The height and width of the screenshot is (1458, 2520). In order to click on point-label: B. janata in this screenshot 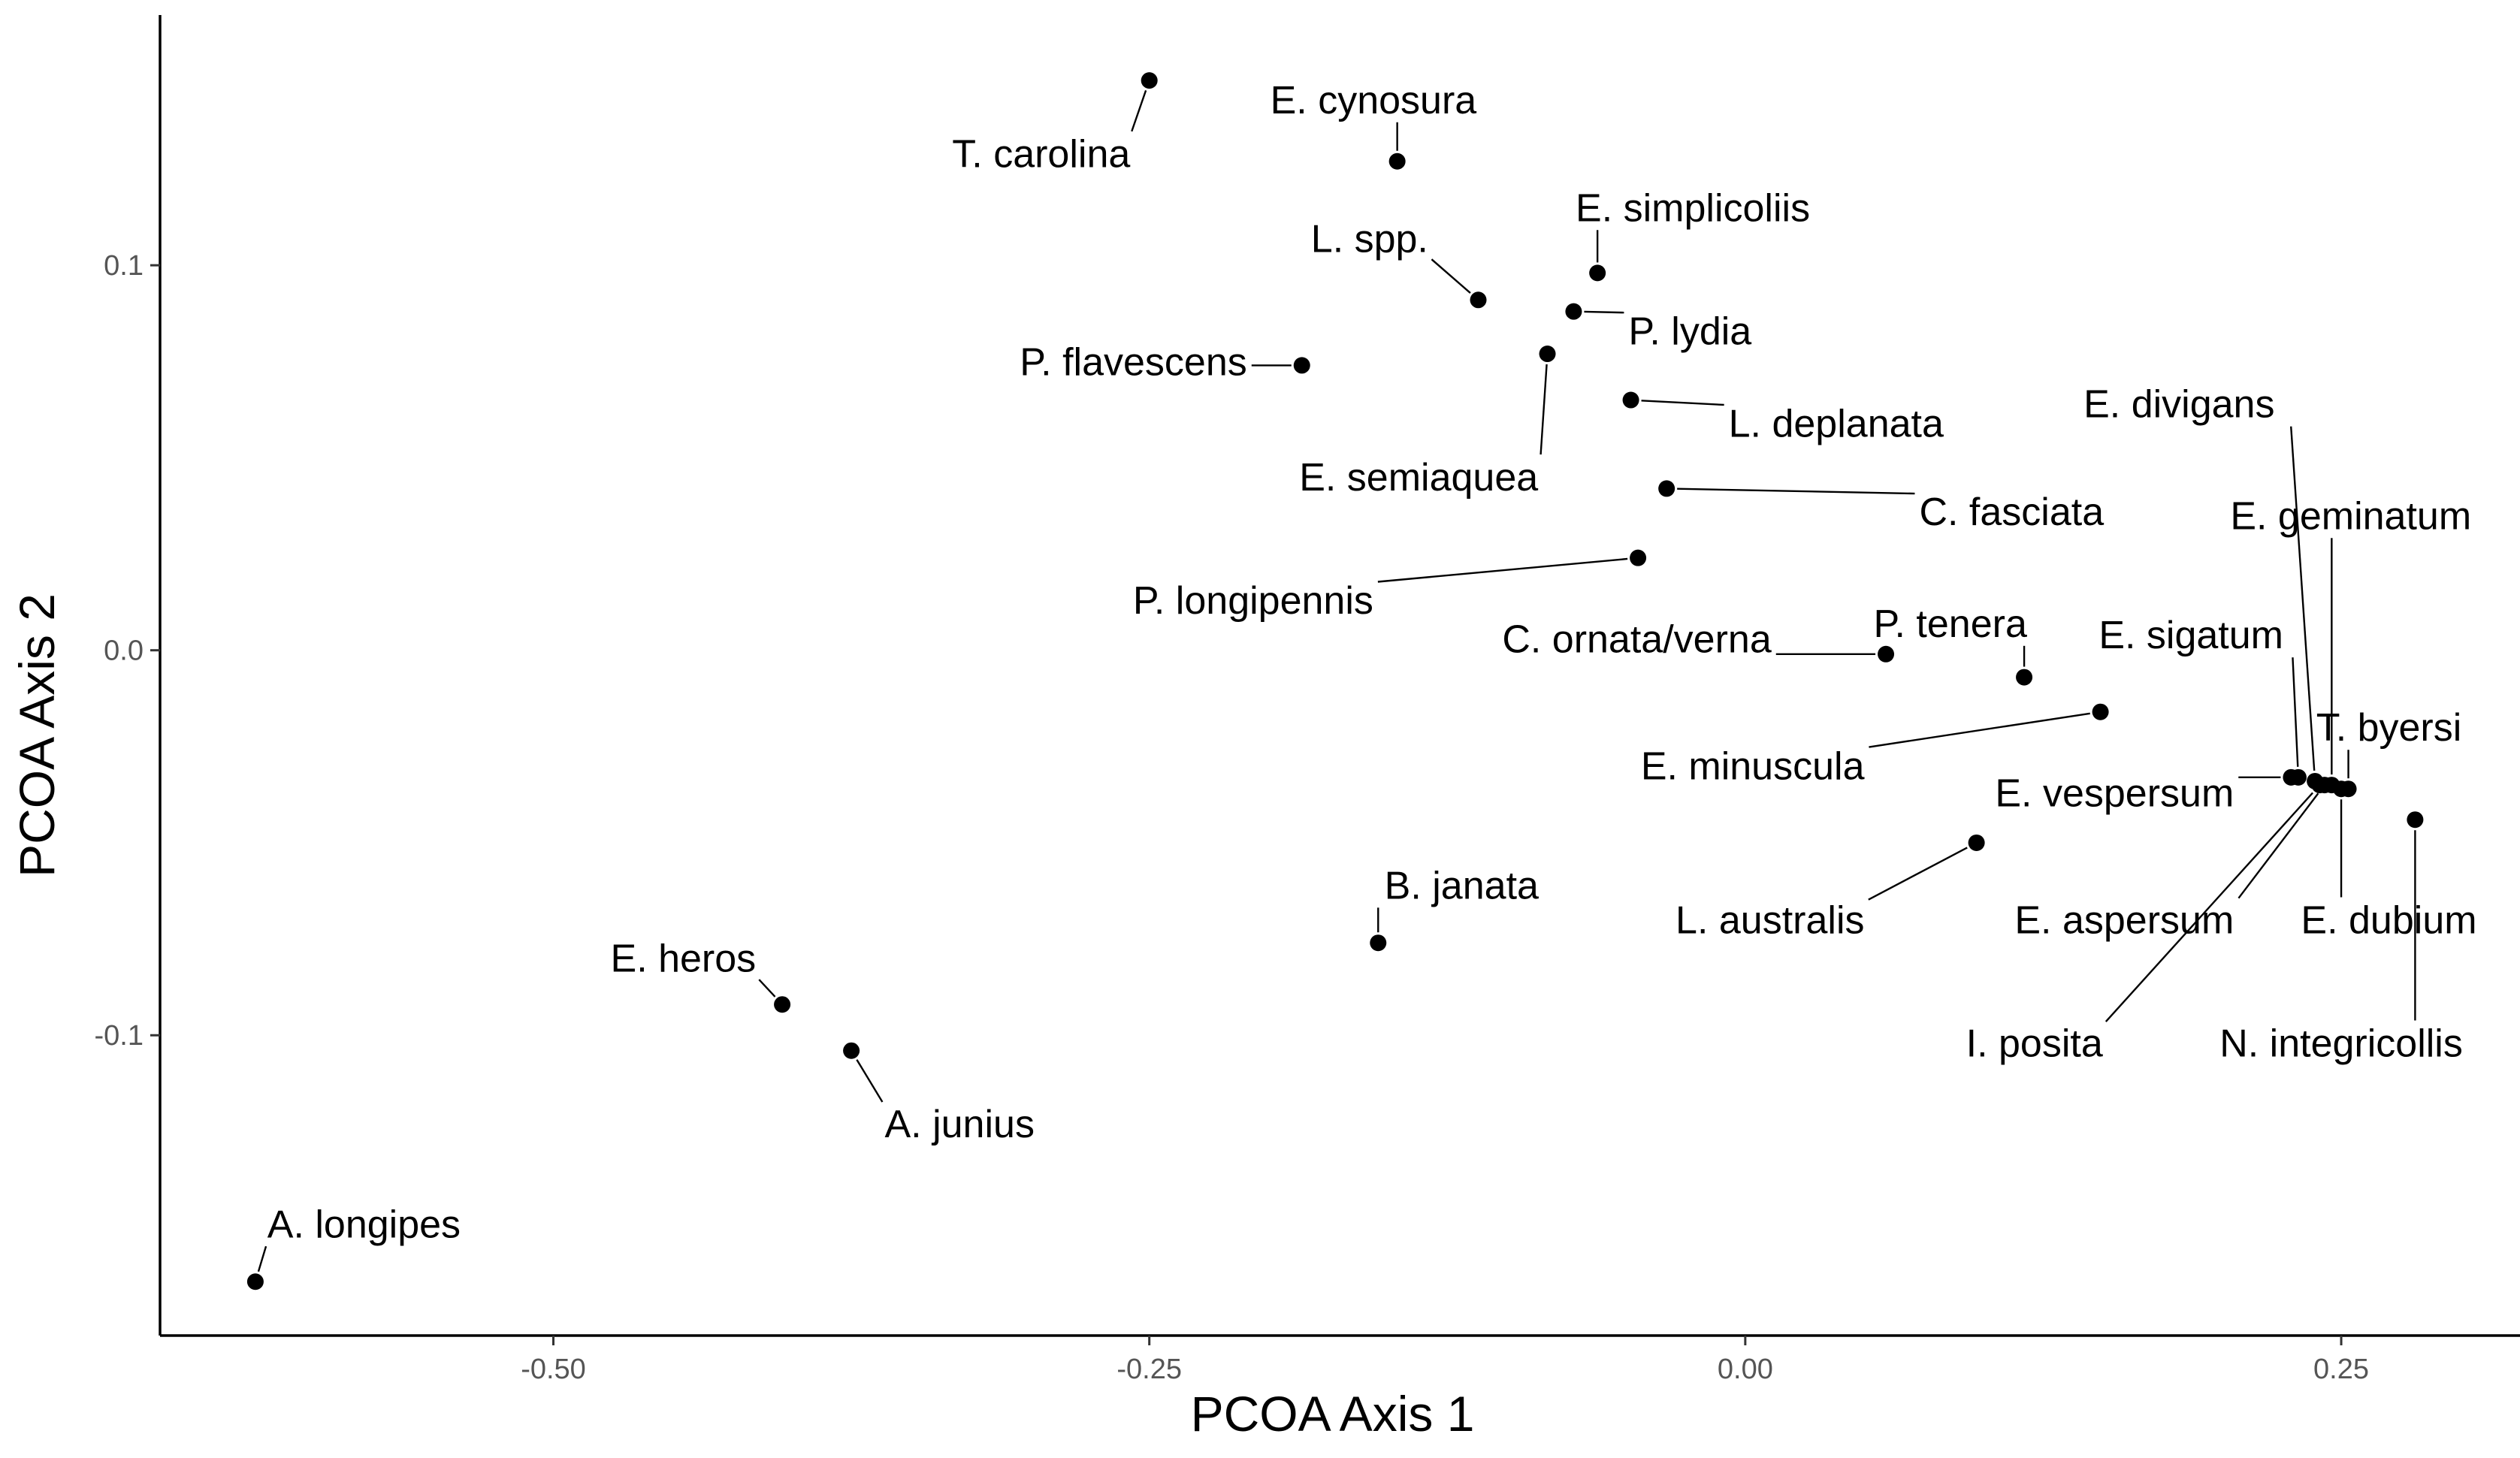, I will do `click(1462, 885)`.